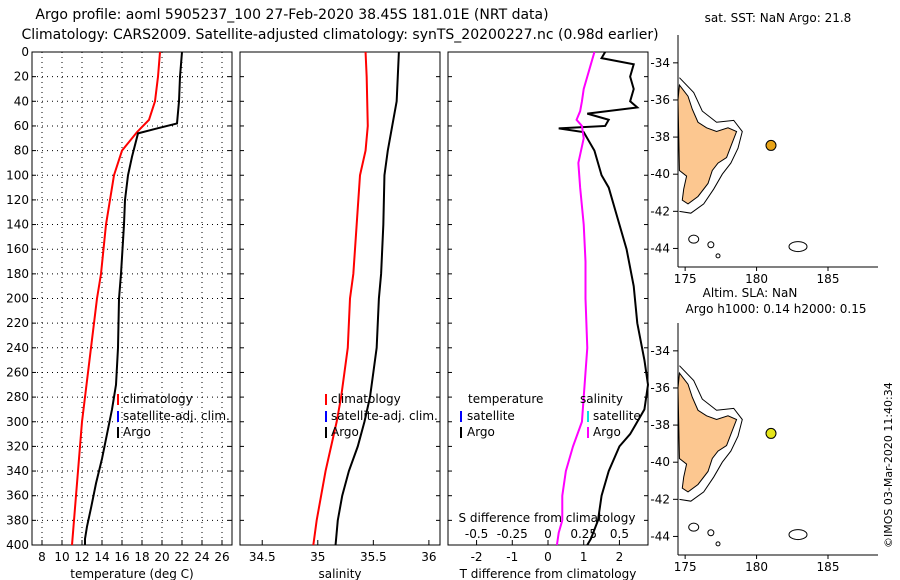  Describe the element at coordinates (317, 557) in the screenshot. I see `x-tick-label: 35` at that location.